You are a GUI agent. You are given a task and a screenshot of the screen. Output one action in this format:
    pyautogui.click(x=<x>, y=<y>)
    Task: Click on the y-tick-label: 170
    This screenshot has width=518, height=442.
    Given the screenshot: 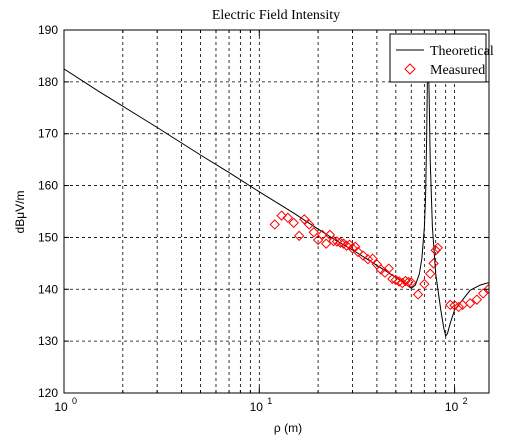 What is the action you would take?
    pyautogui.click(x=48, y=134)
    